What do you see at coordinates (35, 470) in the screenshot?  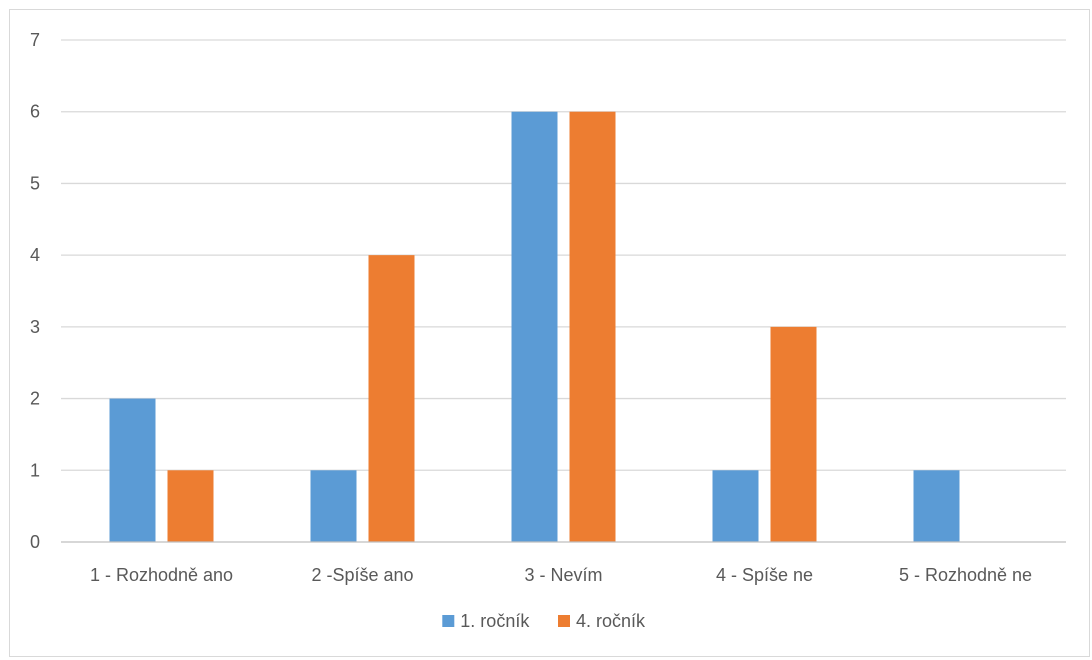 I see `y-tick-label: 1` at bounding box center [35, 470].